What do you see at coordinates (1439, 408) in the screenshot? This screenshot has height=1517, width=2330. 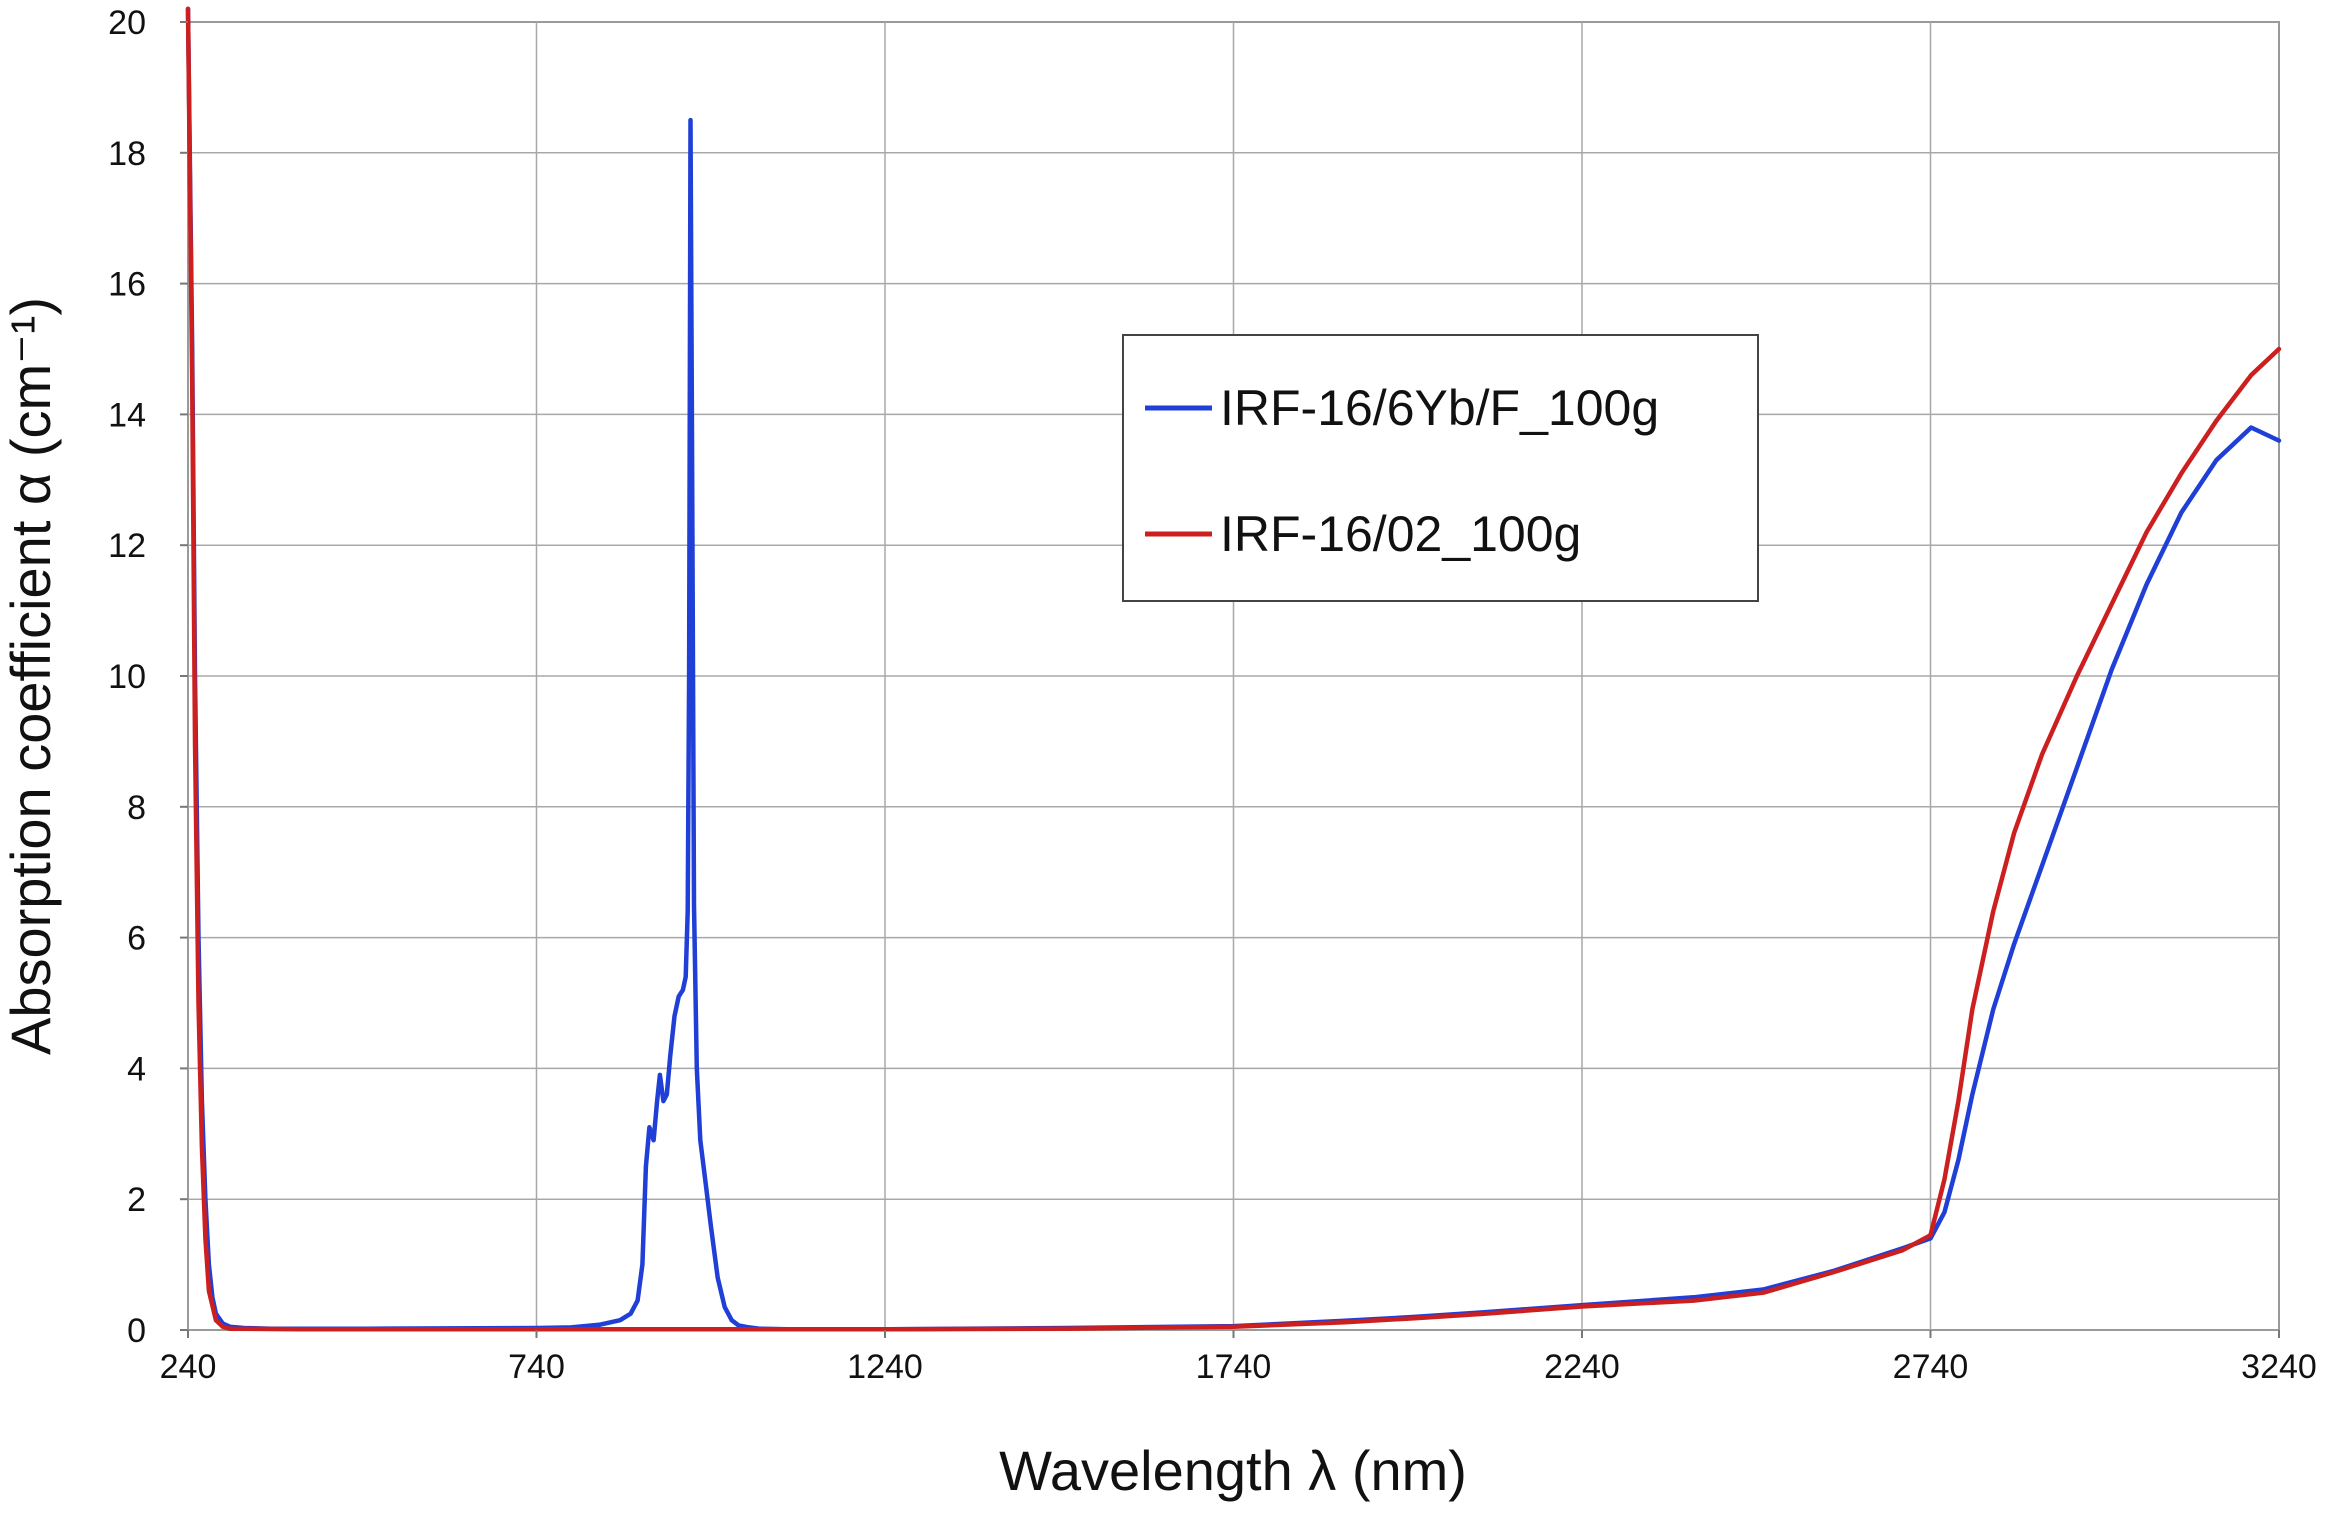 I see `legend-label-series-1: IRF-16/6Yb/F_100g` at bounding box center [1439, 408].